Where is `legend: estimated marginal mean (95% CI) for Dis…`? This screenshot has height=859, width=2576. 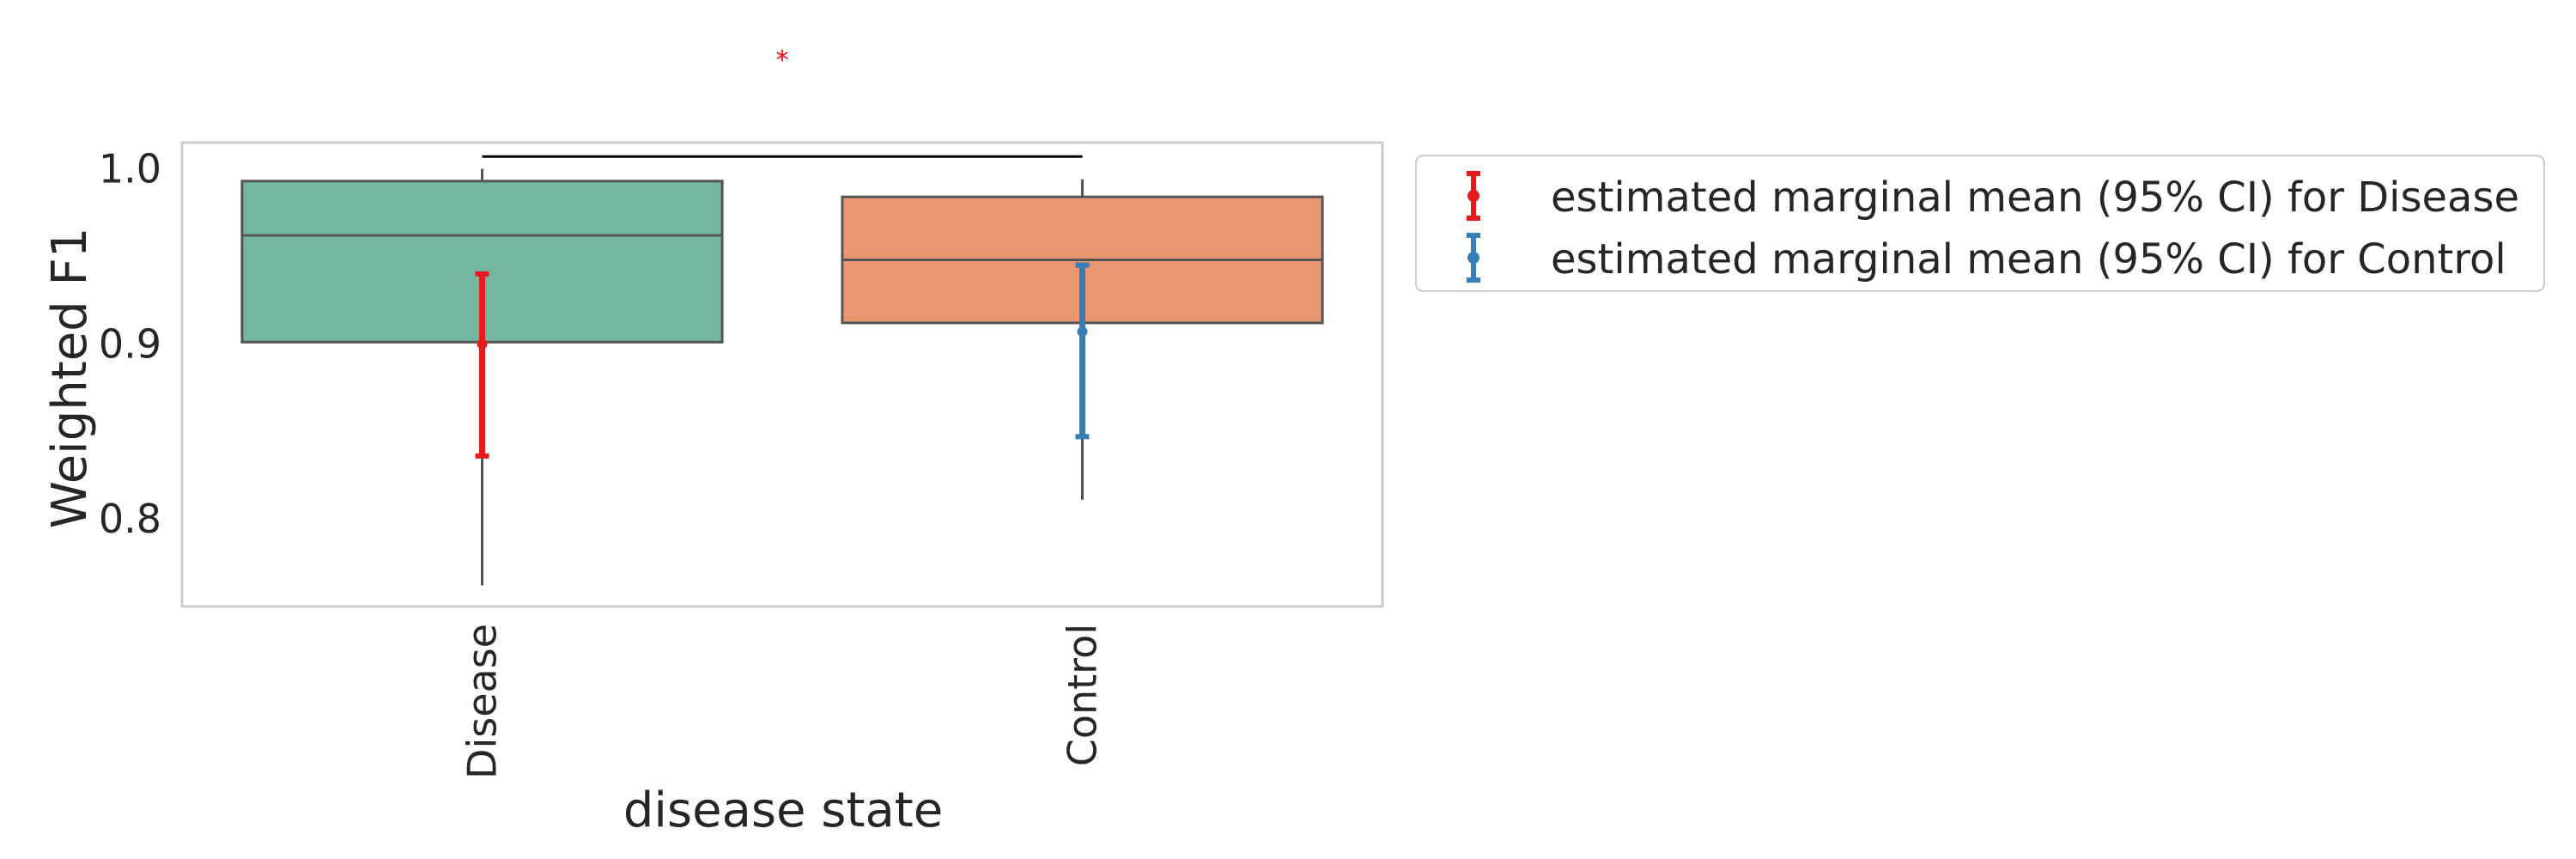 legend: estimated marginal mean (95% CI) for Dis… is located at coordinates (1980, 224).